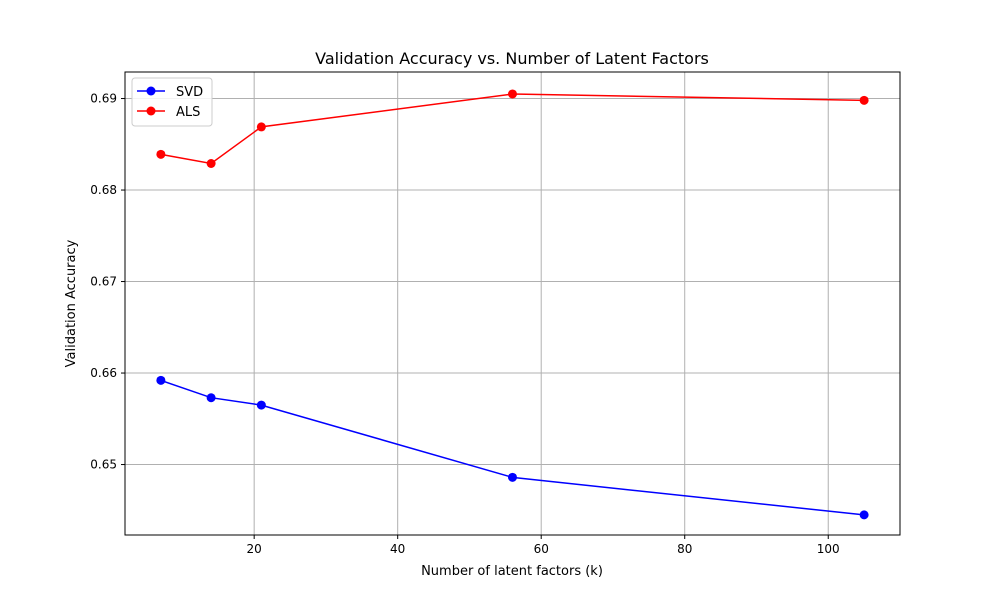  What do you see at coordinates (103, 282) in the screenshot?
I see `y-tick-label: 0.67` at bounding box center [103, 282].